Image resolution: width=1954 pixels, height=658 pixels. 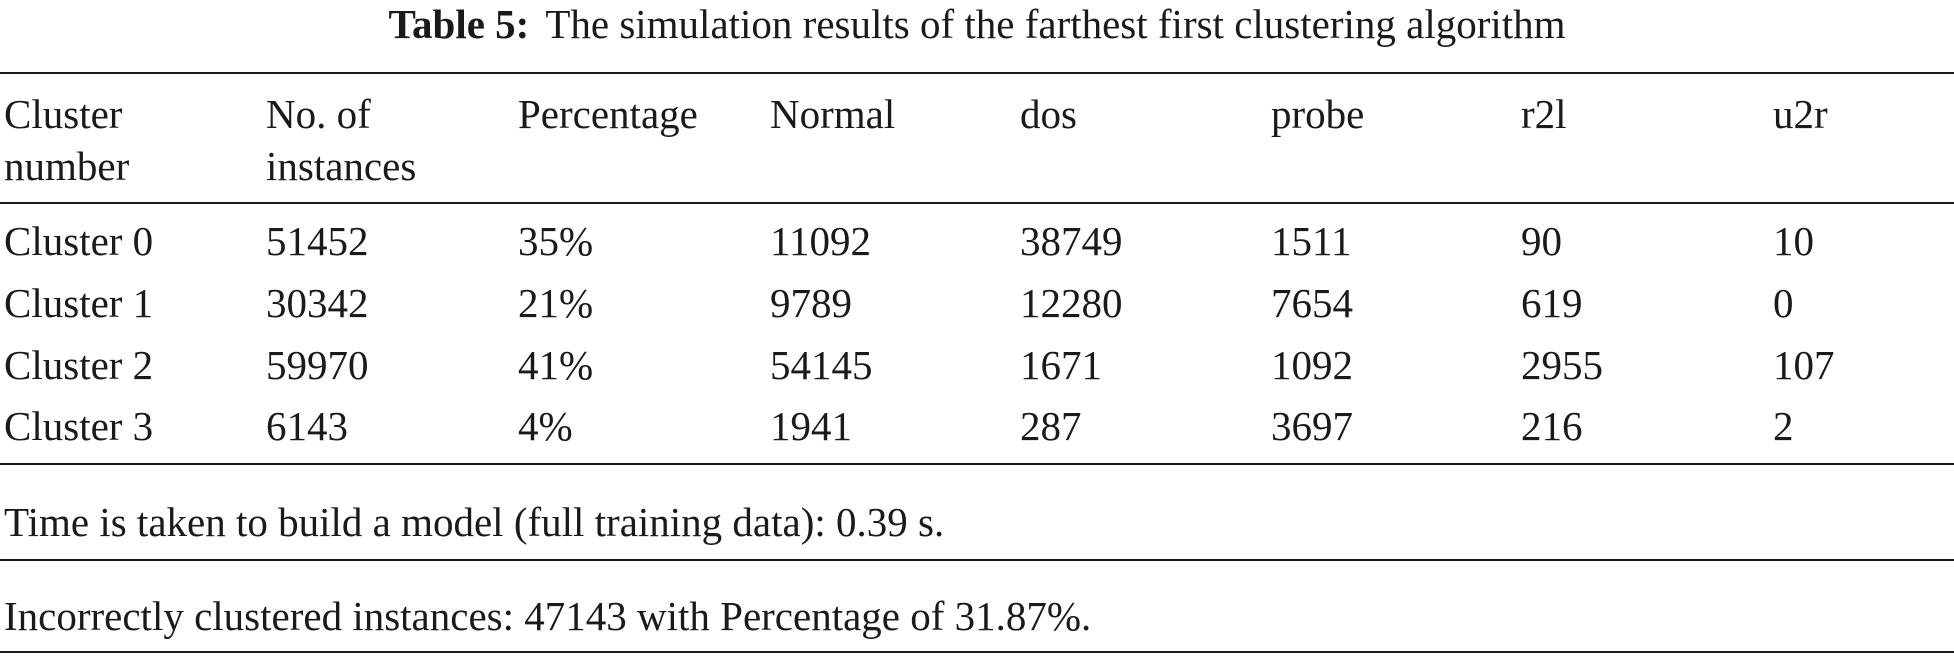 What do you see at coordinates (977, 464) in the screenshot?
I see `table-bottom-rule` at bounding box center [977, 464].